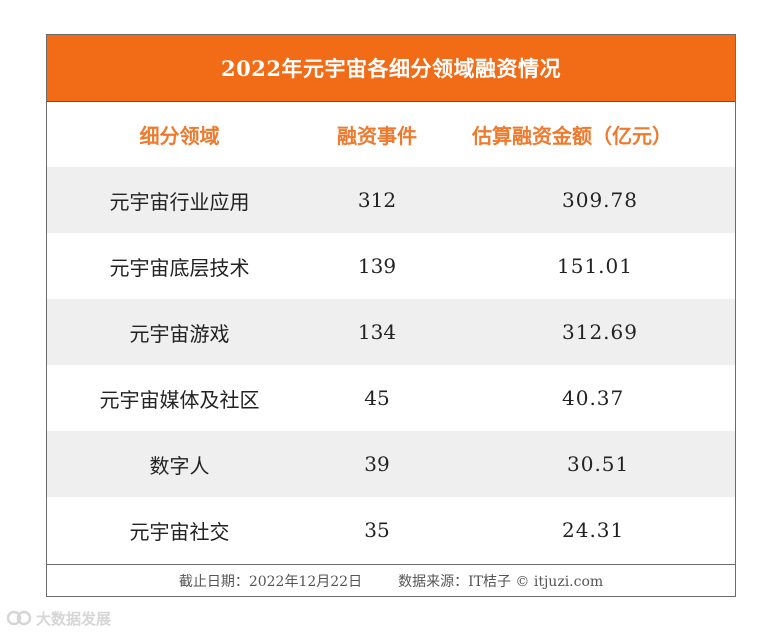 This screenshot has height=634, width=759. I want to click on cell-segment: 元宇宙游戏, so click(179, 333).